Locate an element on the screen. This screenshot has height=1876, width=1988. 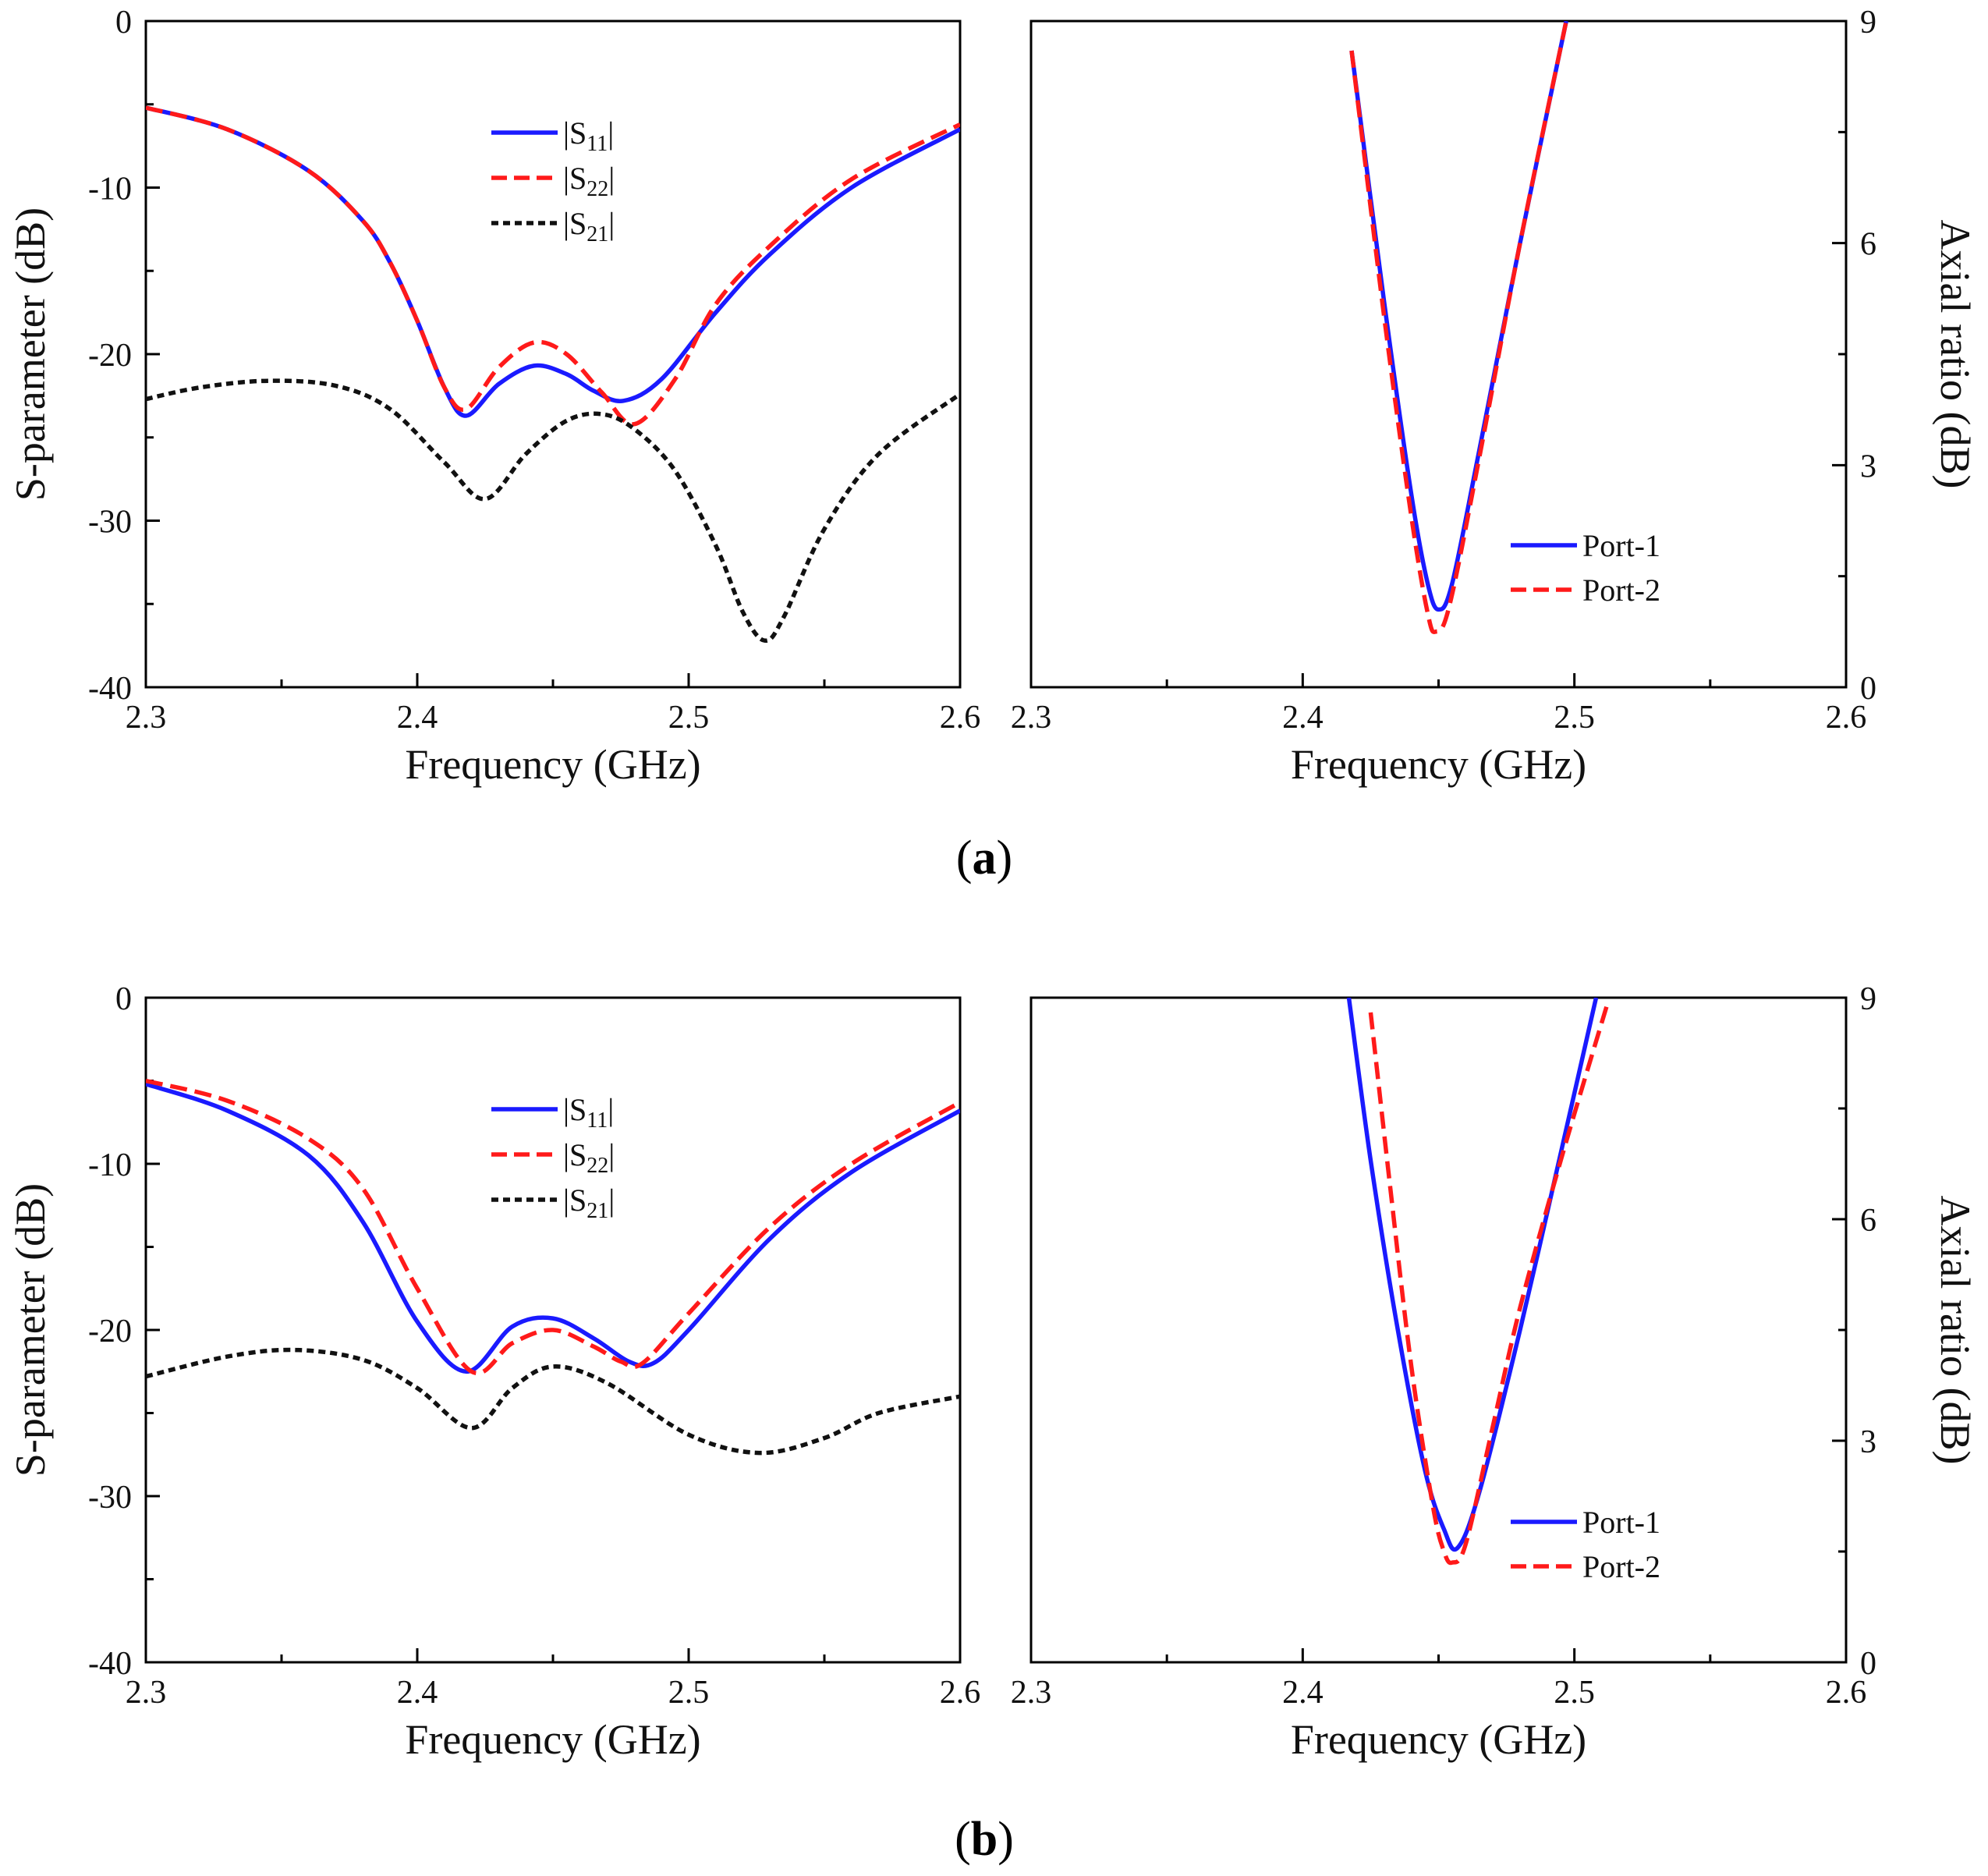
figure-label-b: (b) is located at coordinates (985, 1840).